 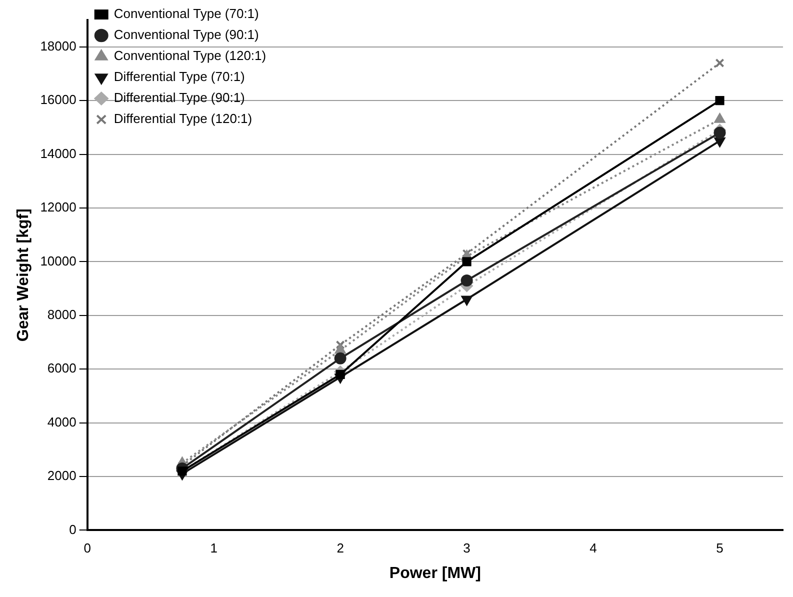 What do you see at coordinates (340, 548) in the screenshot?
I see `x-tick-label: 2` at bounding box center [340, 548].